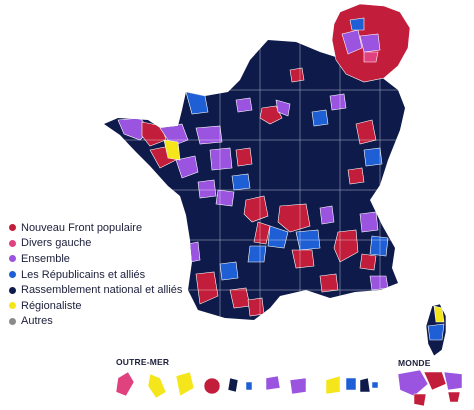 The image size is (474, 410). What do you see at coordinates (95, 322) in the screenshot?
I see `legend-item-autres: Autres` at bounding box center [95, 322].